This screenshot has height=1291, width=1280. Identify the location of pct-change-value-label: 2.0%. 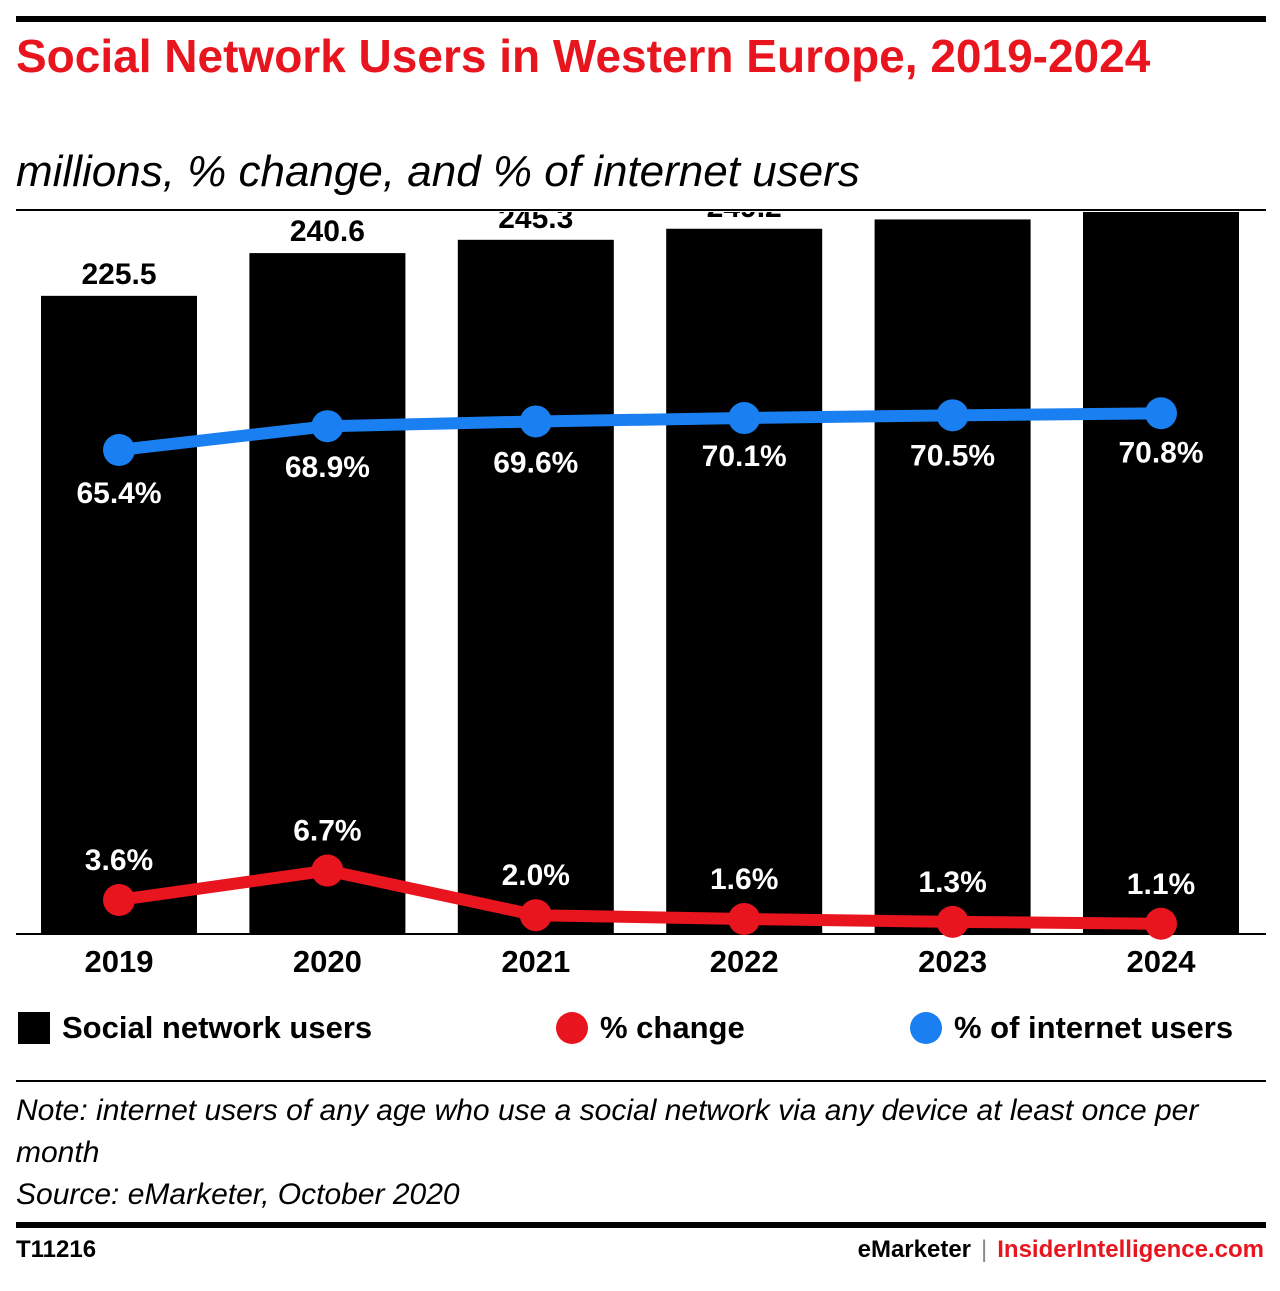
(536, 875).